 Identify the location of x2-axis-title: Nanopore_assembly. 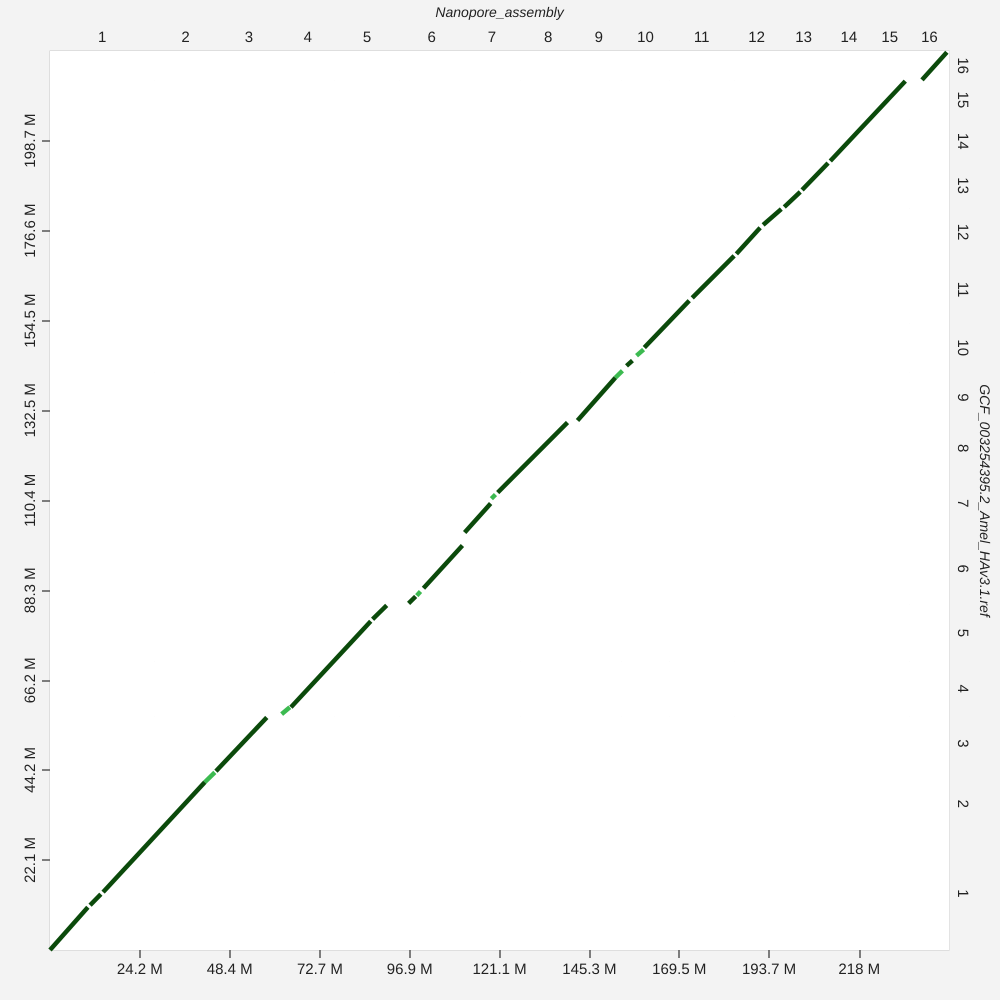
(500, 12).